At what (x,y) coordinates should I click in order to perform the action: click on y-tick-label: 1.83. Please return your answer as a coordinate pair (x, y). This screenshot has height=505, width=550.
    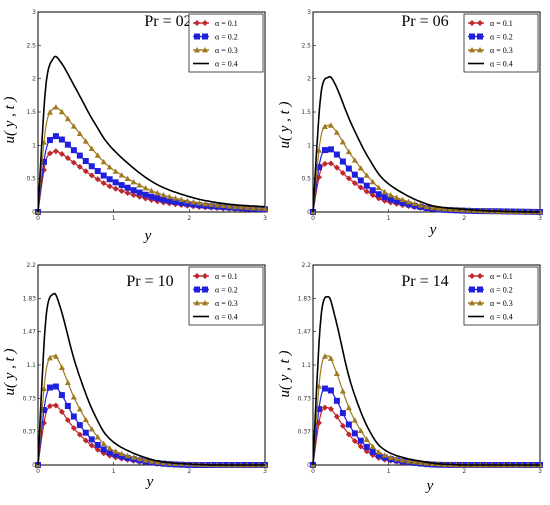
    Looking at the image, I should click on (305, 298).